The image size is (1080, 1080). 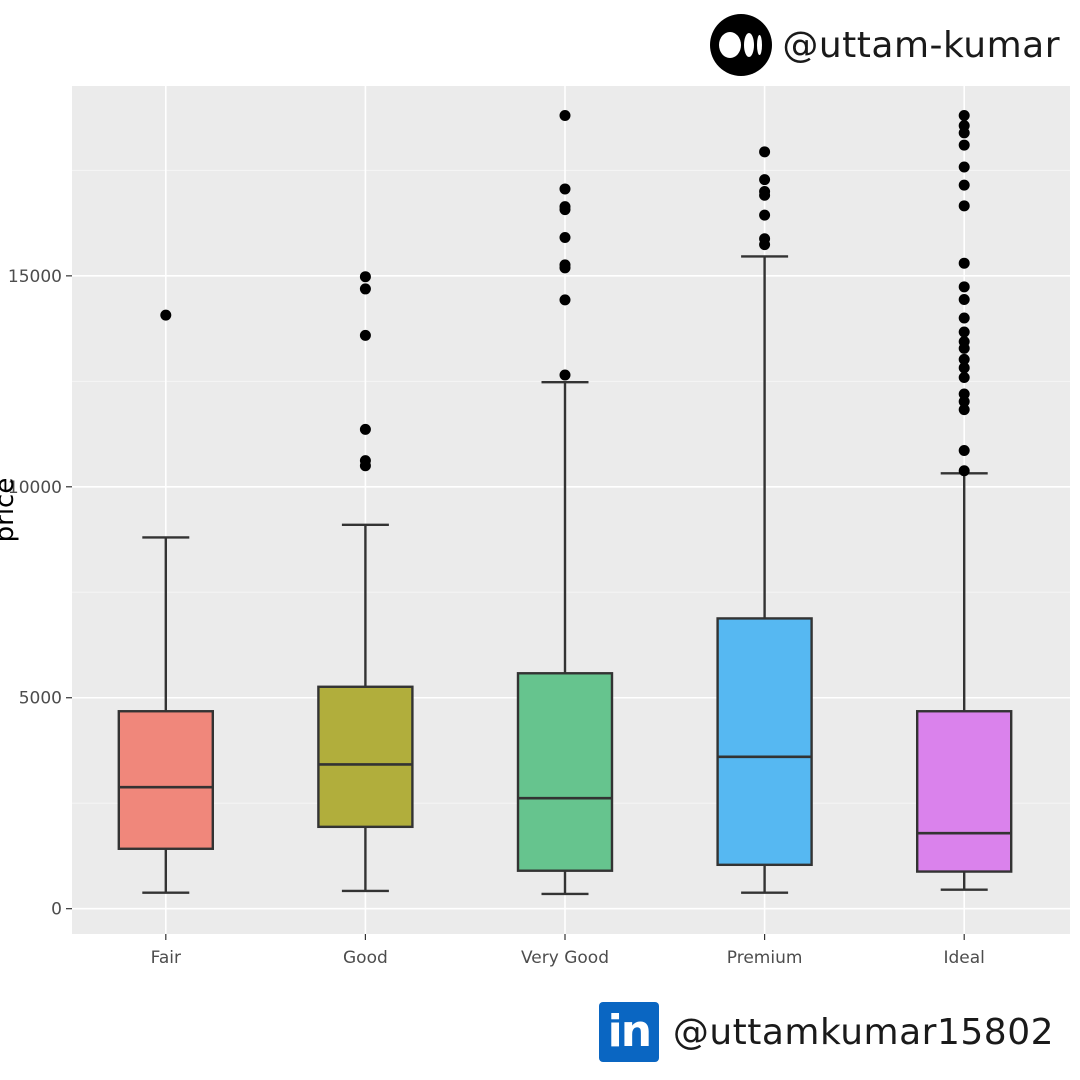 What do you see at coordinates (963, 958) in the screenshot?
I see `x-tick-label: Ideal` at bounding box center [963, 958].